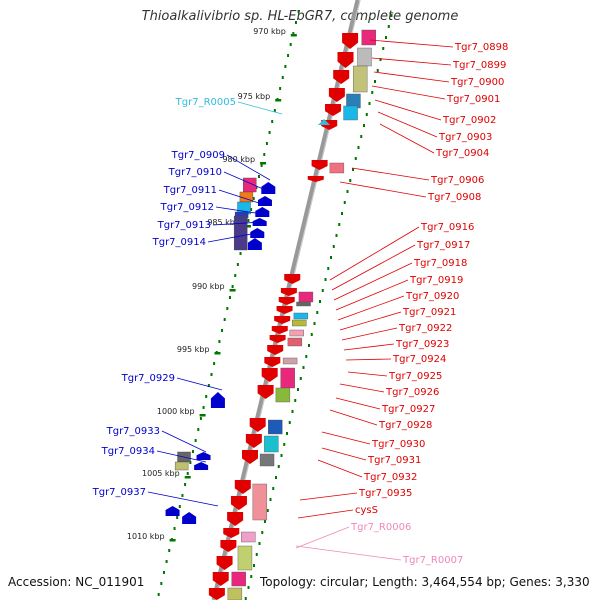 The width and height of the screenshot is (600, 600). What do you see at coordinates (198, 155) in the screenshot?
I see `gene-label: Tgr7_0909` at bounding box center [198, 155].